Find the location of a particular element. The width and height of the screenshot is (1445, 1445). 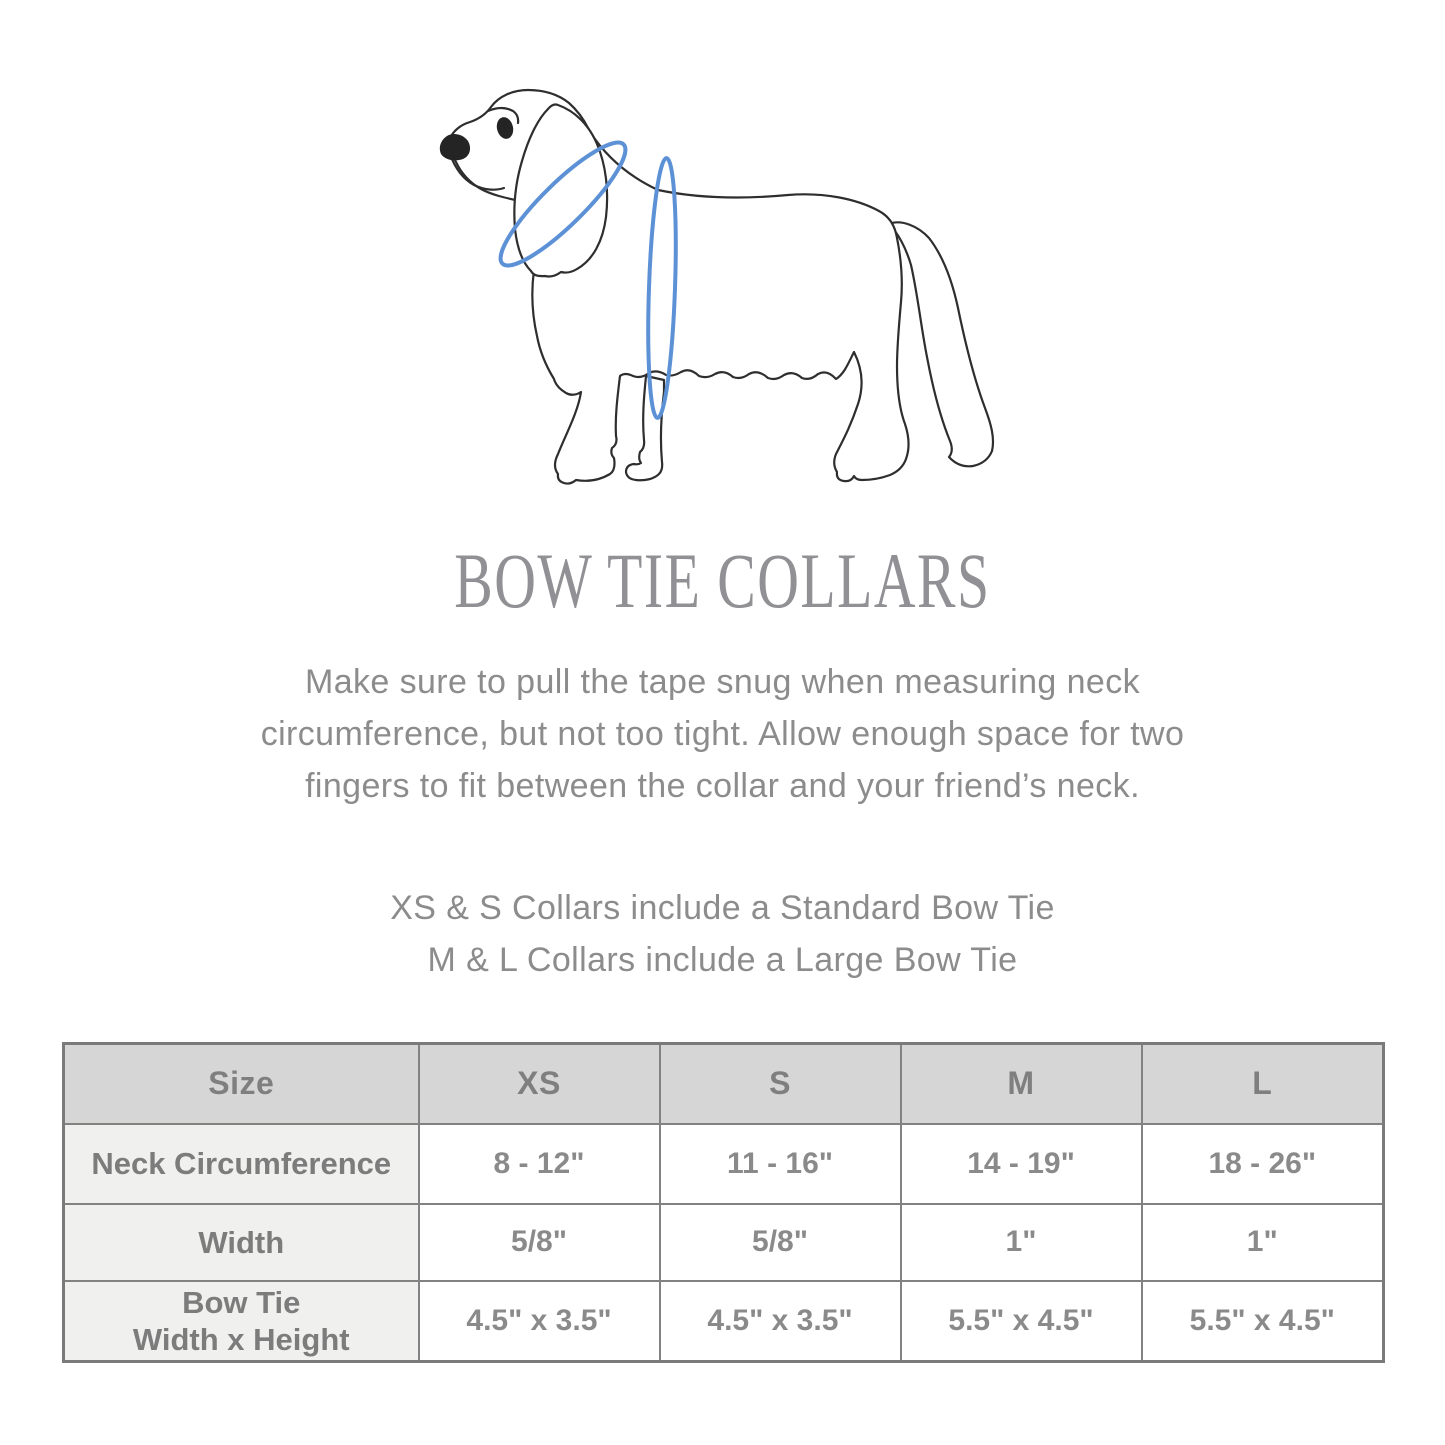

neck-value-xs: 8 - 12" is located at coordinates (539, 1163).